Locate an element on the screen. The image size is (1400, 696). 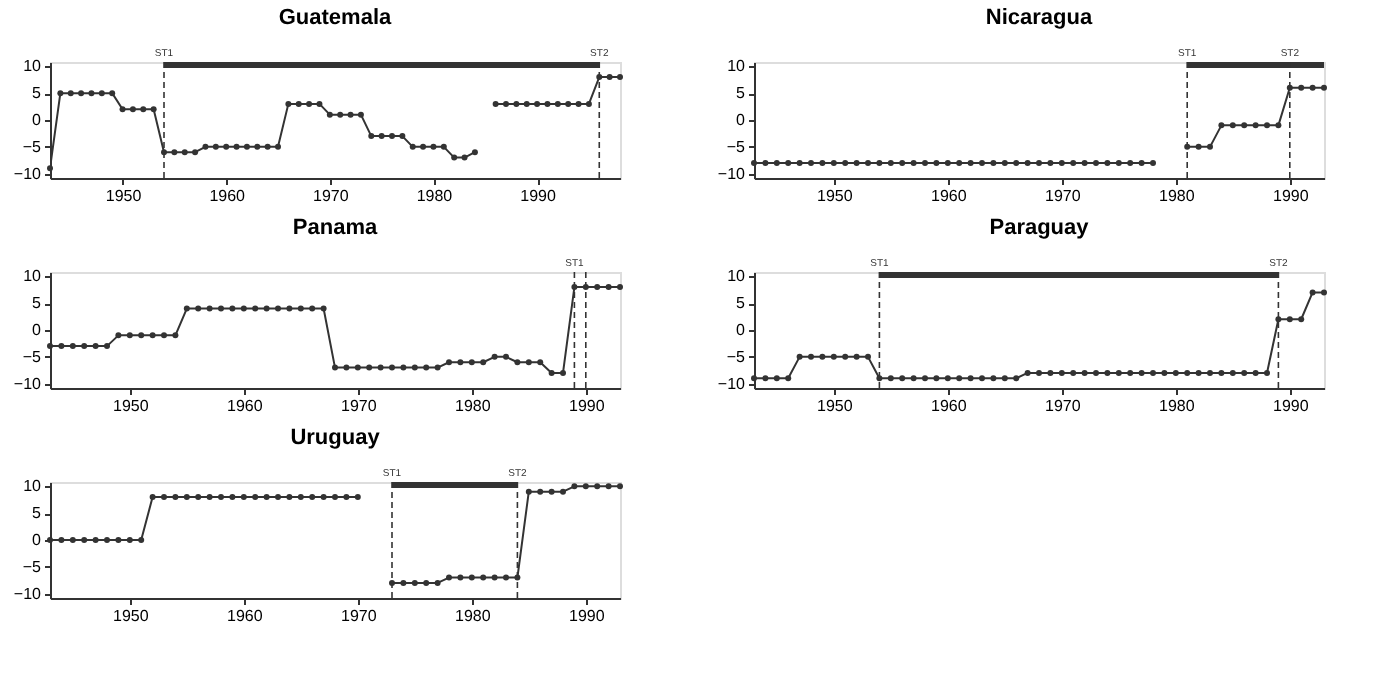
chart-title: Guatemala is located at coordinates (336, 18).